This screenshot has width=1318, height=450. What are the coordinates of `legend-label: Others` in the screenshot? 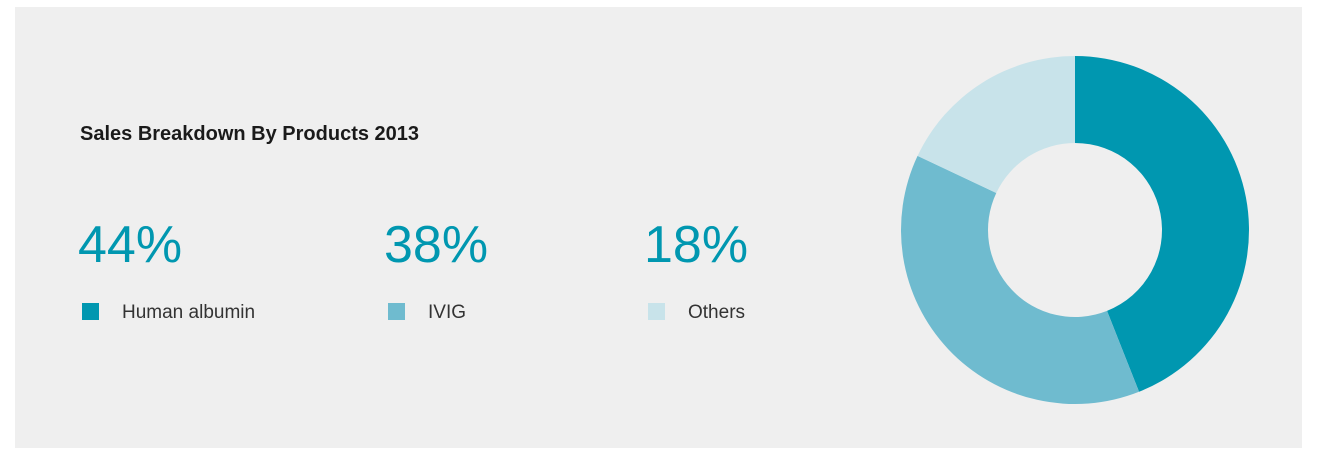 It's located at (716, 312).